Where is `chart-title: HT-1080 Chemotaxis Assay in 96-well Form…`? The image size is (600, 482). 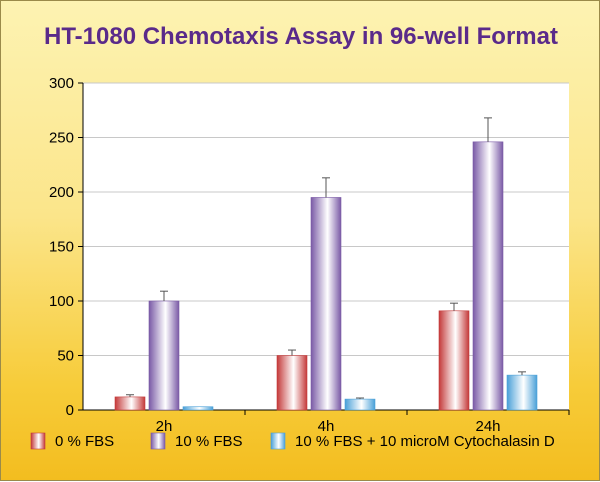
chart-title: HT-1080 Chemotaxis Assay in 96-well Form… is located at coordinates (301, 36).